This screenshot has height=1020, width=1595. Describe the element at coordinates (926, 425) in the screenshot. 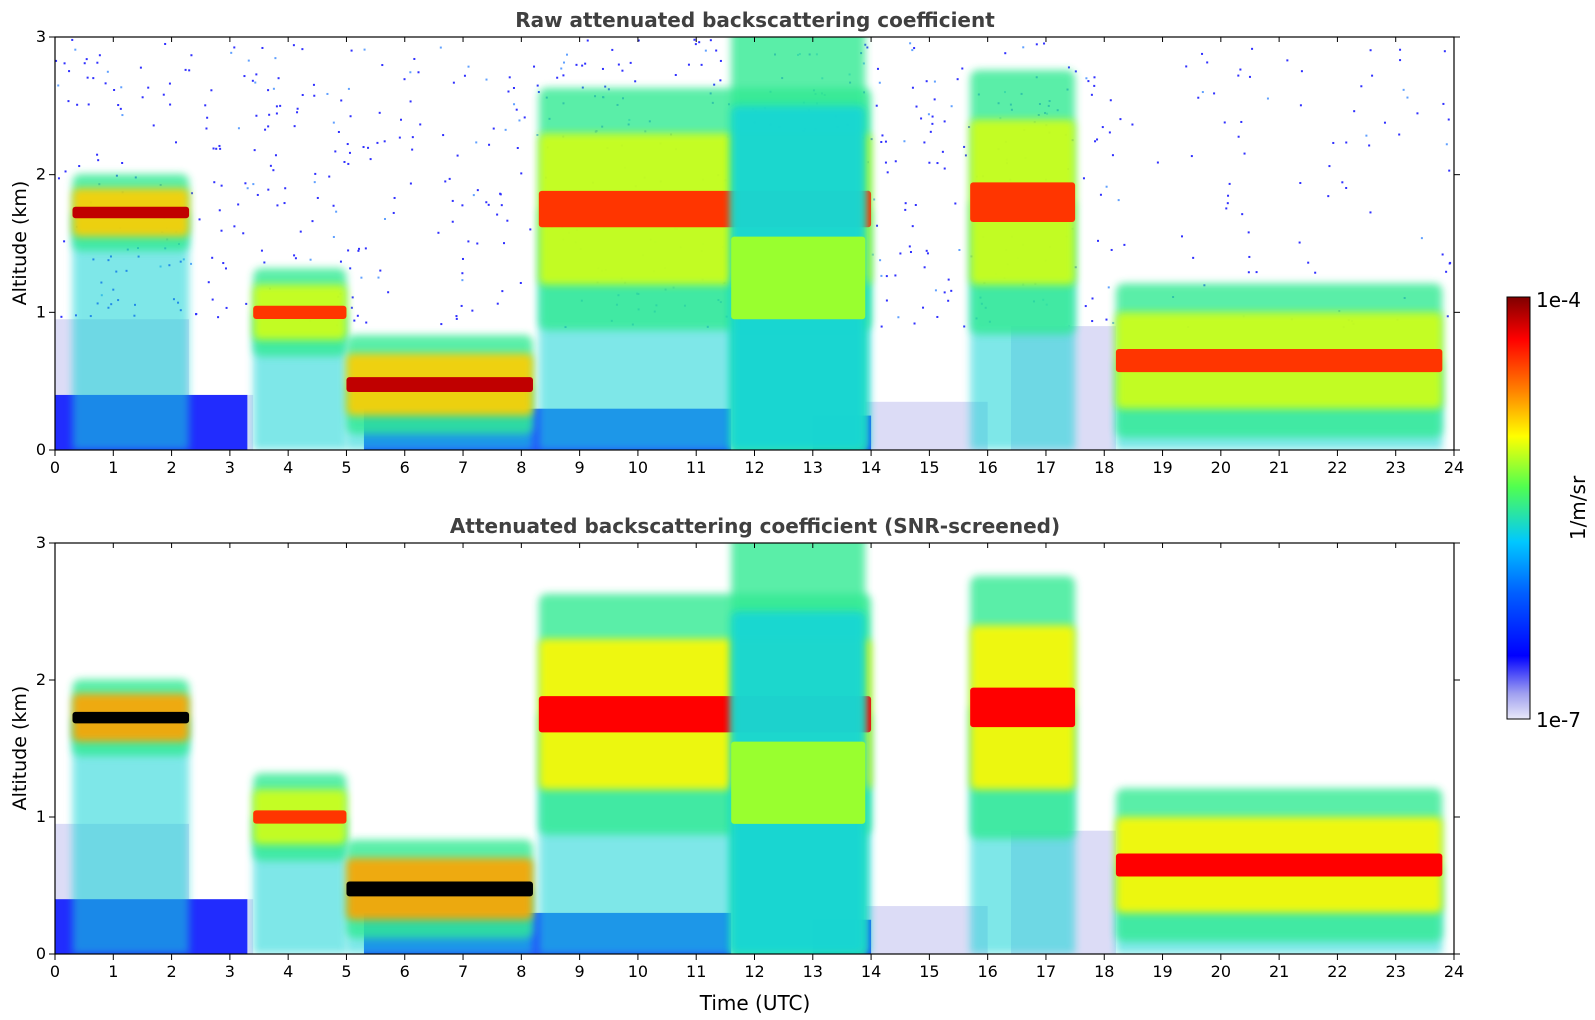

I see `aerosol-haze` at that location.